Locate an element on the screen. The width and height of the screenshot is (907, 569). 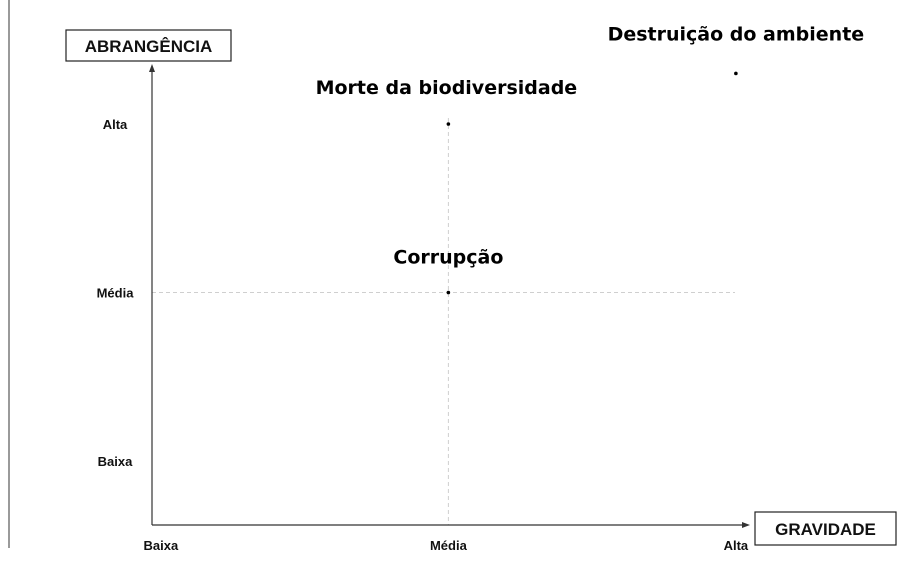
x-tick-label: Baixa is located at coordinates (161, 545).